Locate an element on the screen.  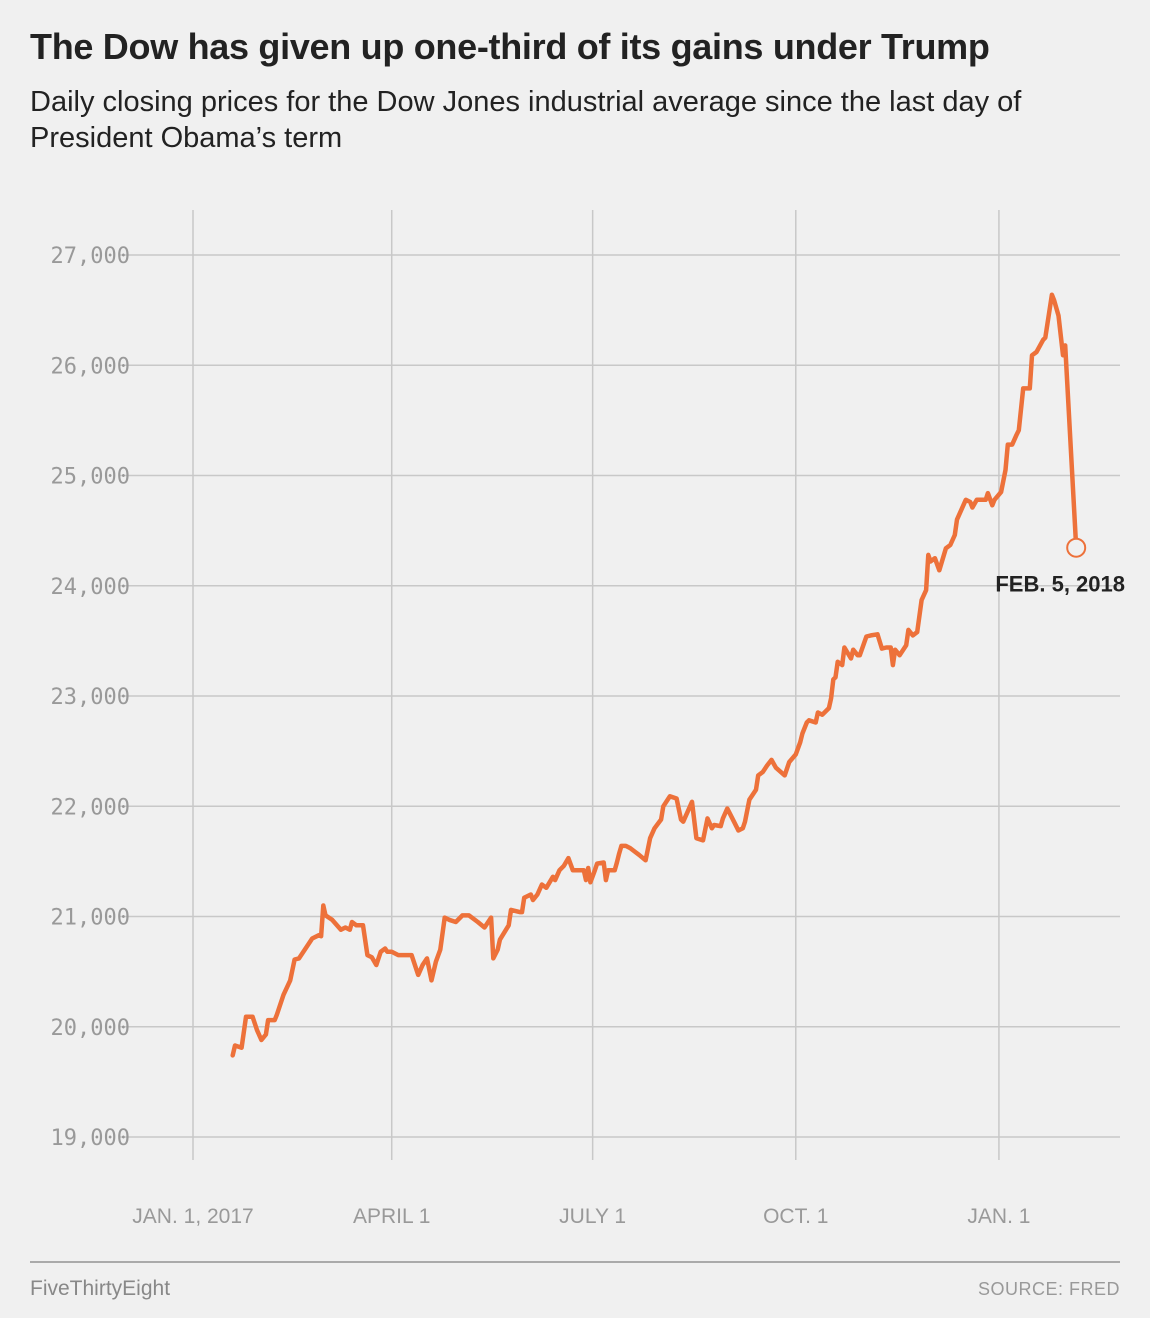
brand-label: FiveThirtyEight is located at coordinates (100, 1288).